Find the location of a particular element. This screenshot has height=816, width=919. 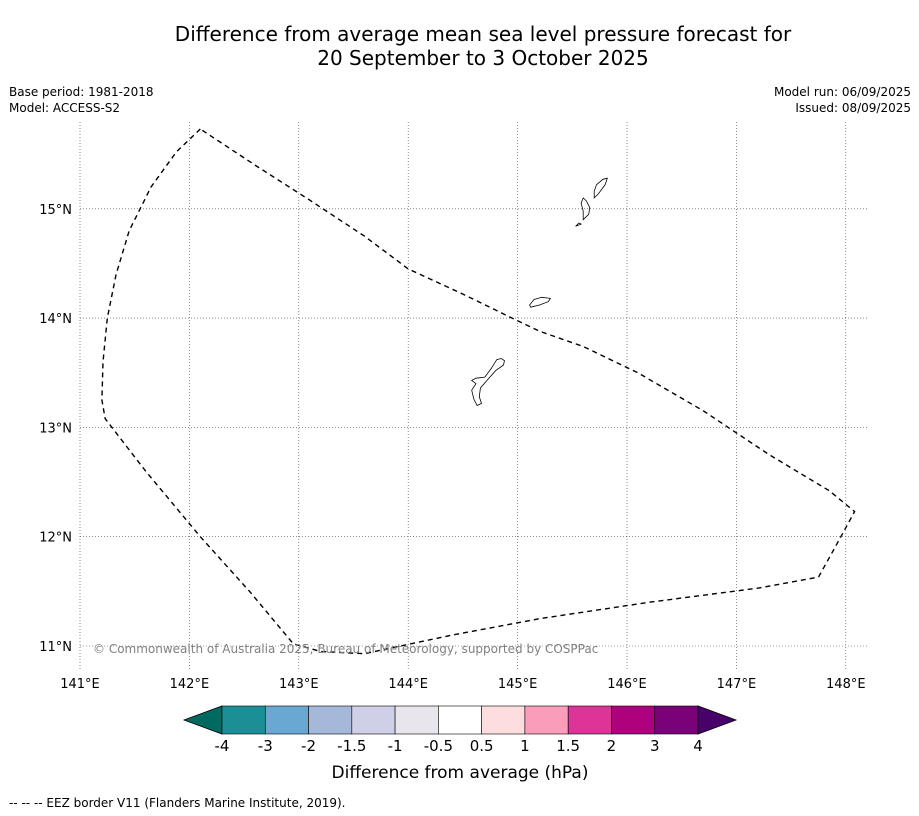

lon-tick-label: 142°E is located at coordinates (190, 684).